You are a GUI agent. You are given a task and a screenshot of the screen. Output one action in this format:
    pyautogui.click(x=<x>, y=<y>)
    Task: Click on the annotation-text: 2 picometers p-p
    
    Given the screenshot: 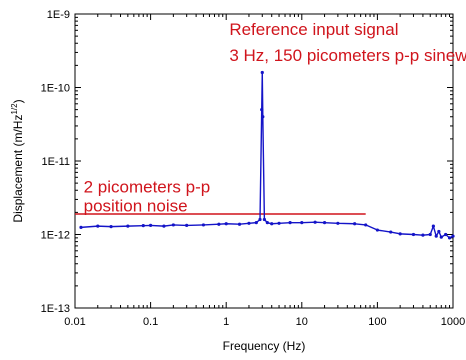 What is the action you would take?
    pyautogui.click(x=147, y=187)
    